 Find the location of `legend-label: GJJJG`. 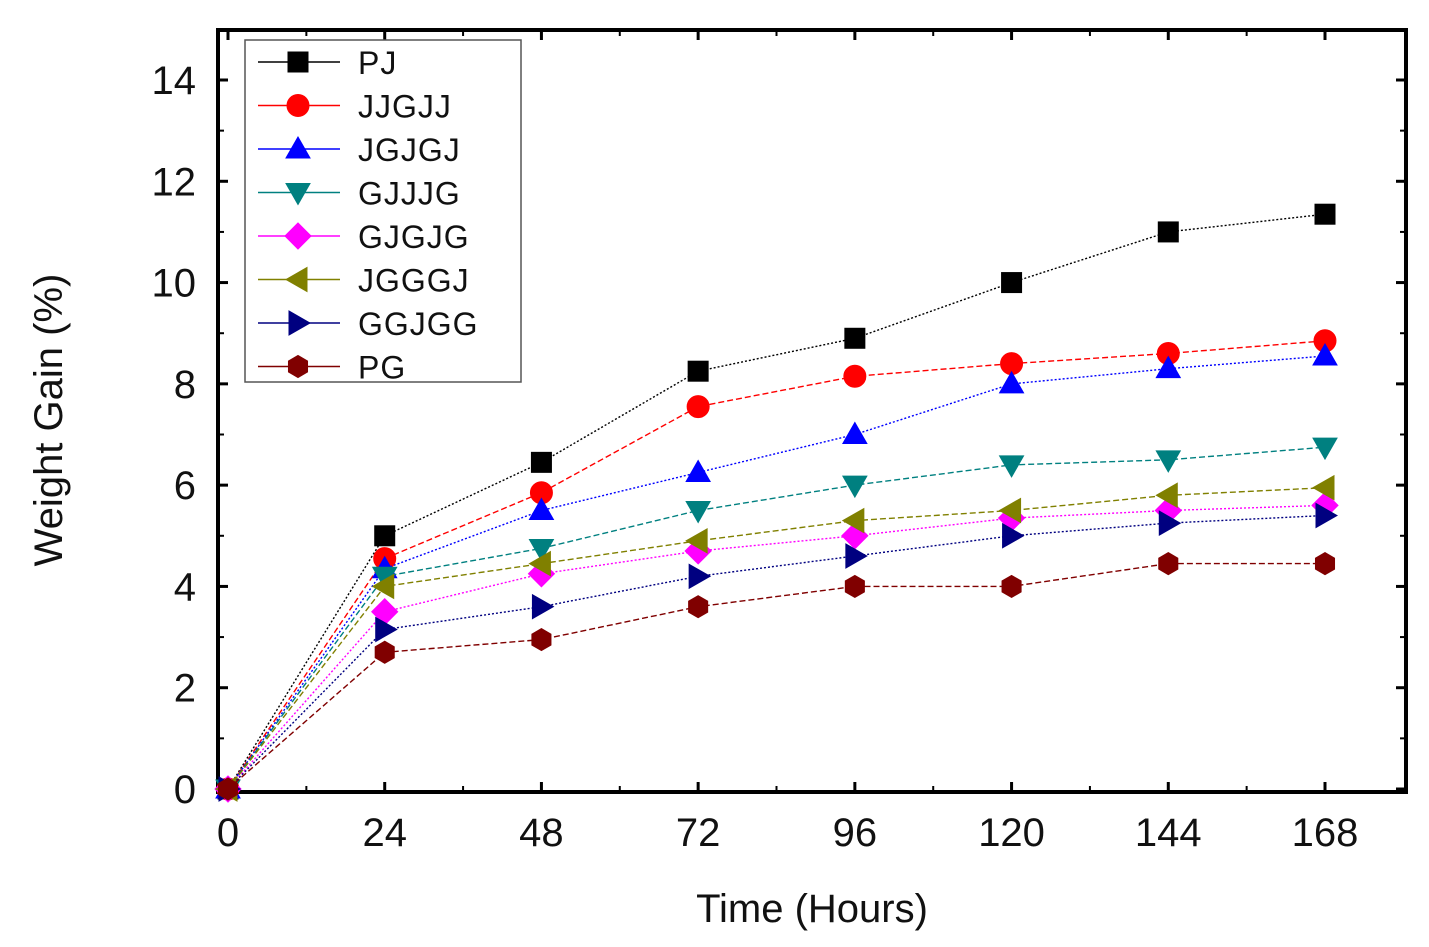

legend-label: GJJJG is located at coordinates (409, 194).